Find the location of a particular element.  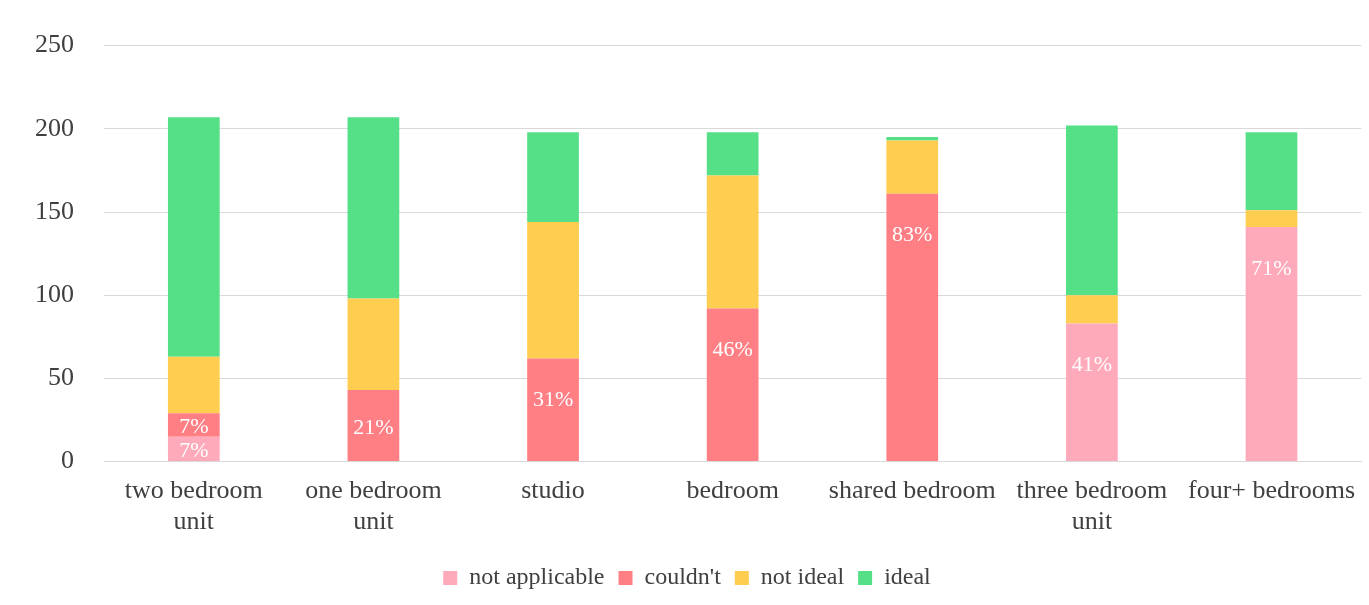

x-tick-label: four+ bedrooms is located at coordinates (1271, 490).